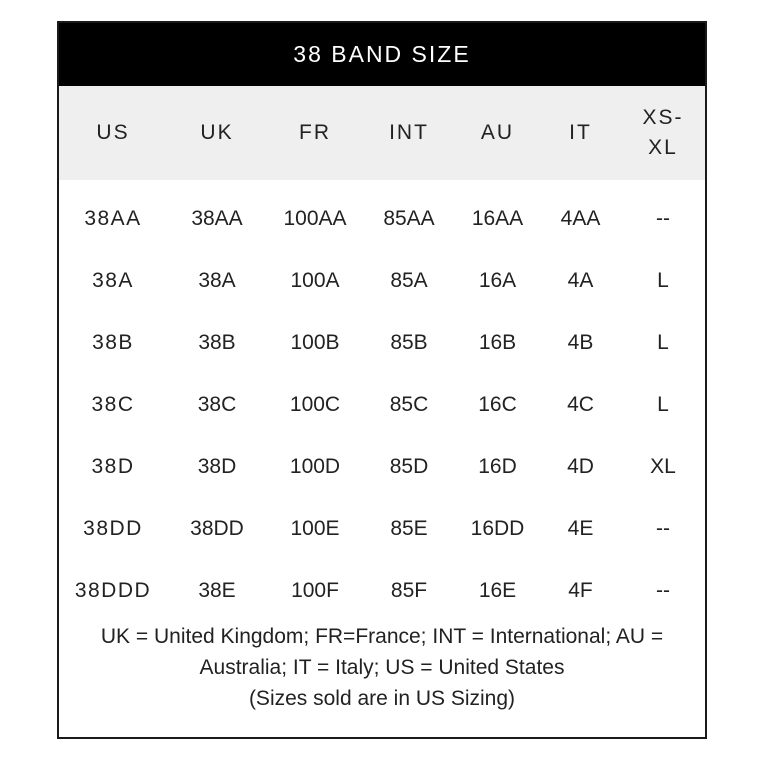  Describe the element at coordinates (217, 218) in the screenshot. I see `cell-uk: 38AA` at that location.